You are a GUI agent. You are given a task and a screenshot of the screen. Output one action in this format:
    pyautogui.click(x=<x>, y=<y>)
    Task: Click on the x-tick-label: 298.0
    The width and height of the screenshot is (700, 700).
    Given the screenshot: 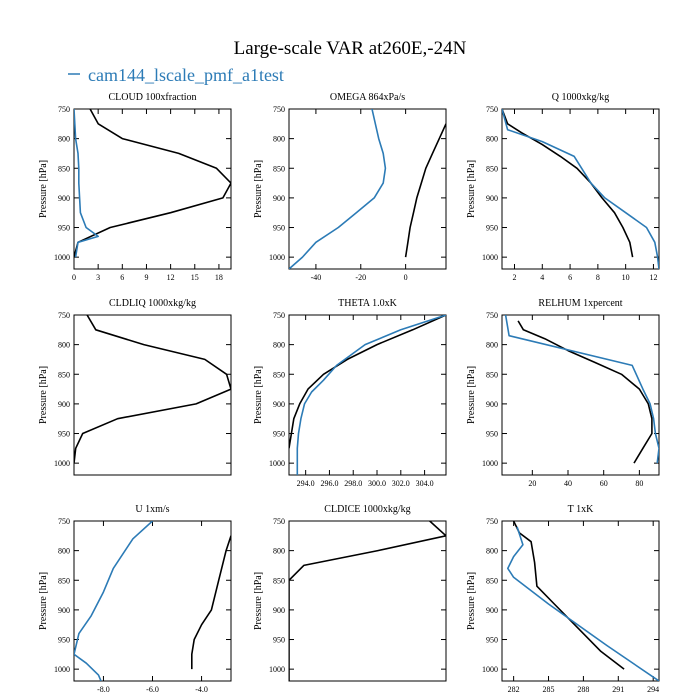 What is the action you would take?
    pyautogui.click(x=353, y=483)
    